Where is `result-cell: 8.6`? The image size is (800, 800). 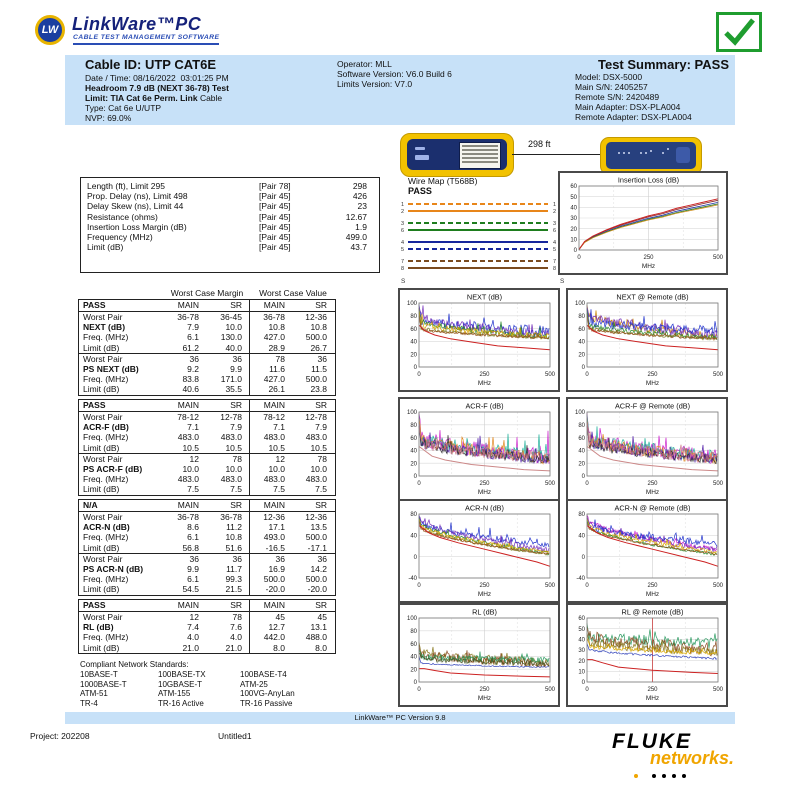
result-cell: 8.6 is located at coordinates (193, 527).